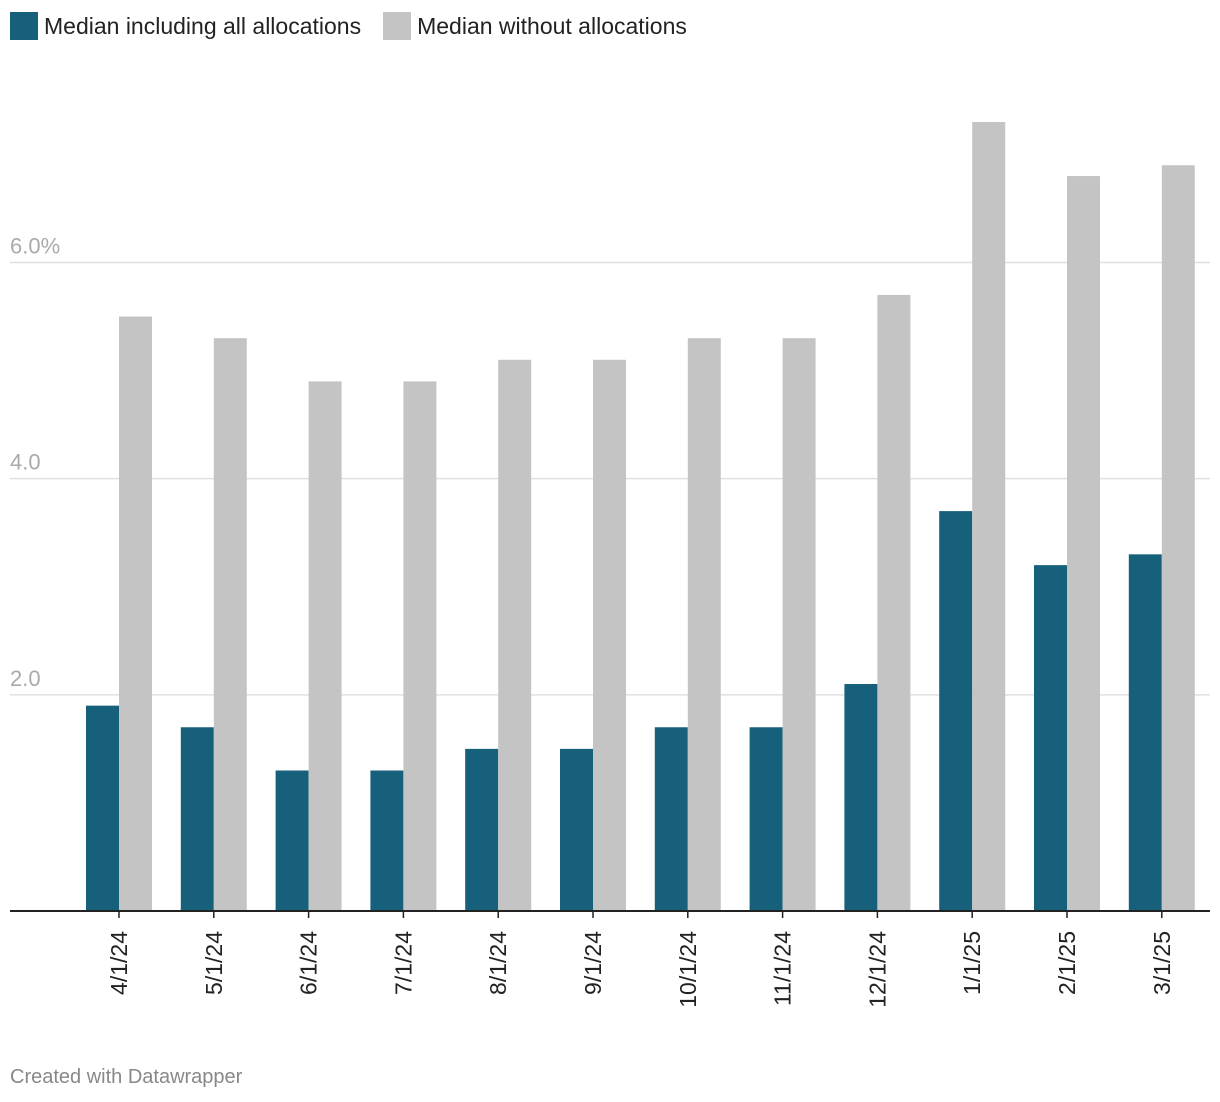 This screenshot has width=1220, height=1102. Describe the element at coordinates (1162, 963) in the screenshot. I see `x-tick-label: 3/1/25` at that location.